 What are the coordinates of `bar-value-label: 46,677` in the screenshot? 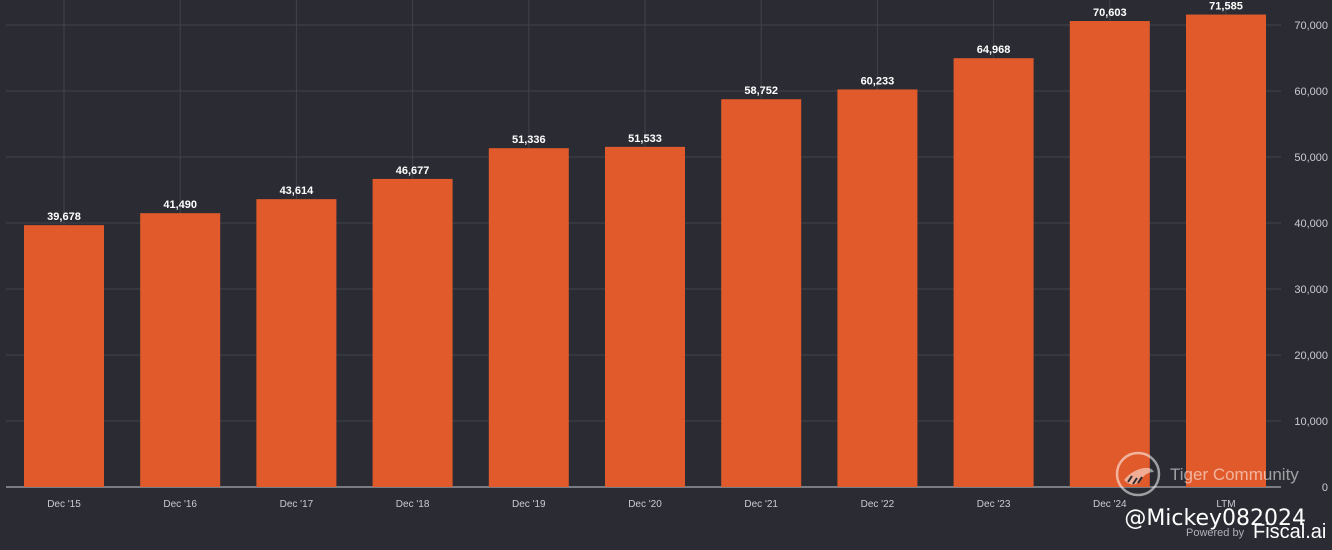 It's located at (413, 171).